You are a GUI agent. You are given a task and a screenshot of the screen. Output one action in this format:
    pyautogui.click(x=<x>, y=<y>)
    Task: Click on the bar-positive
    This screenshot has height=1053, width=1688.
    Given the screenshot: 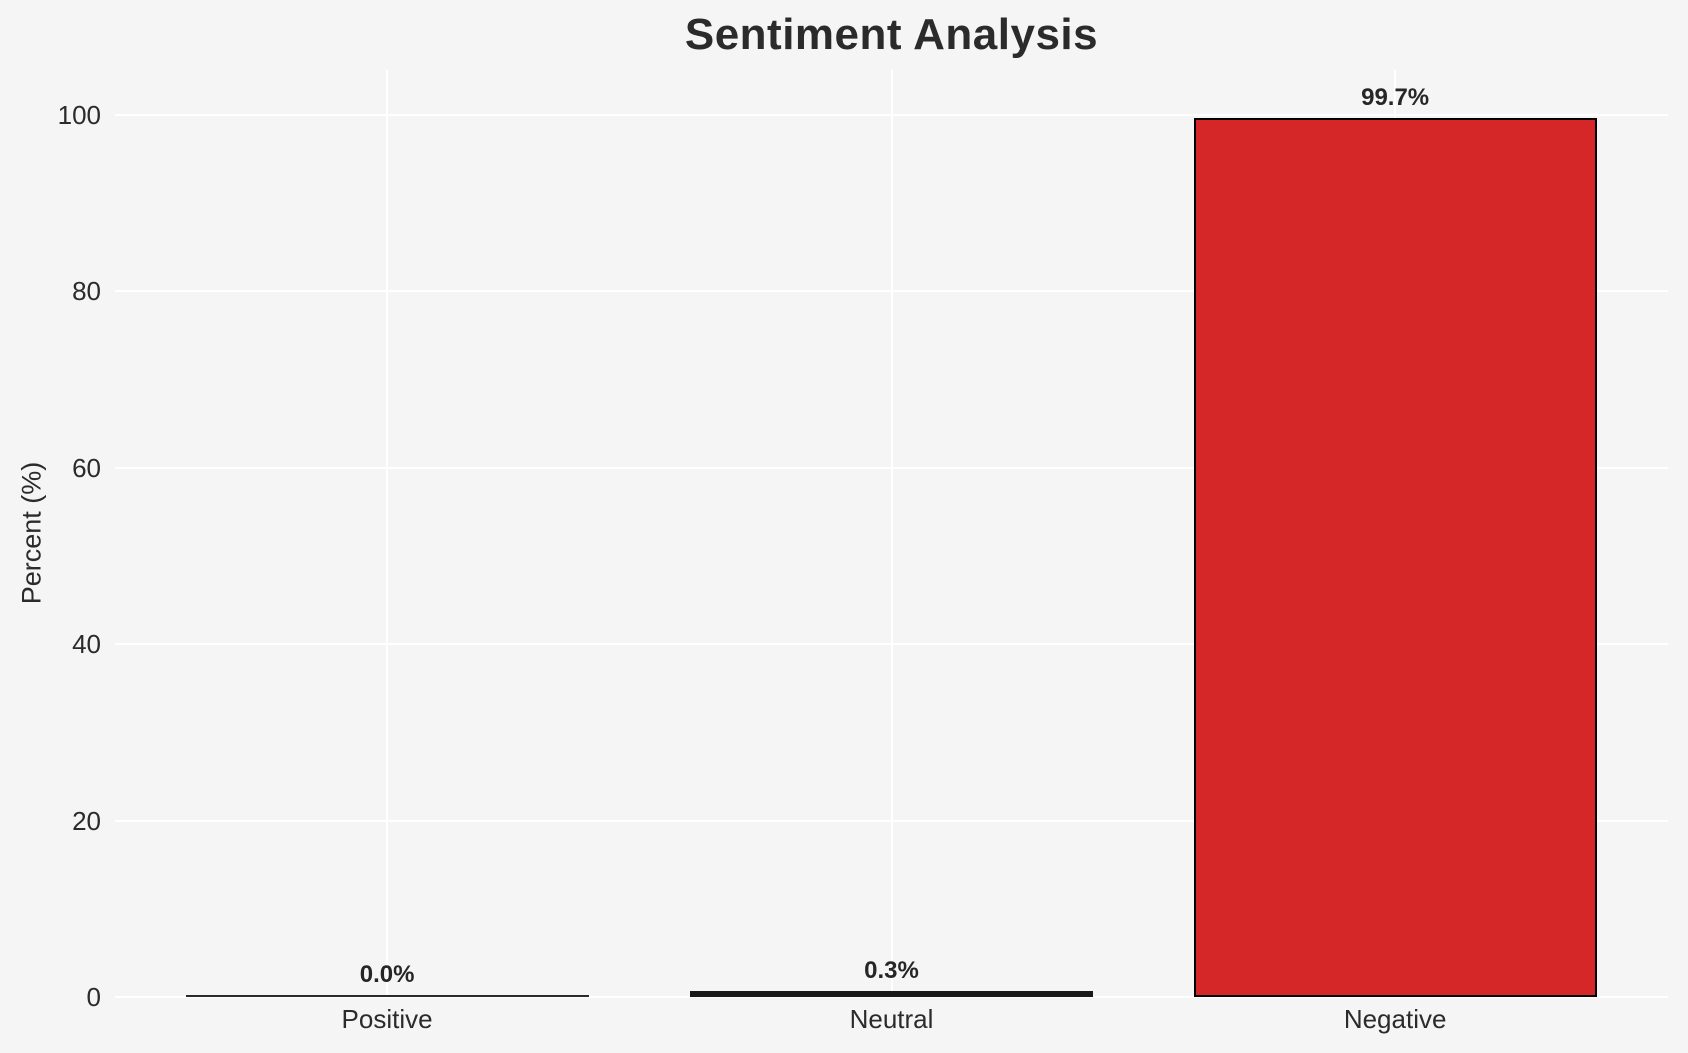 What is the action you would take?
    pyautogui.click(x=387, y=996)
    